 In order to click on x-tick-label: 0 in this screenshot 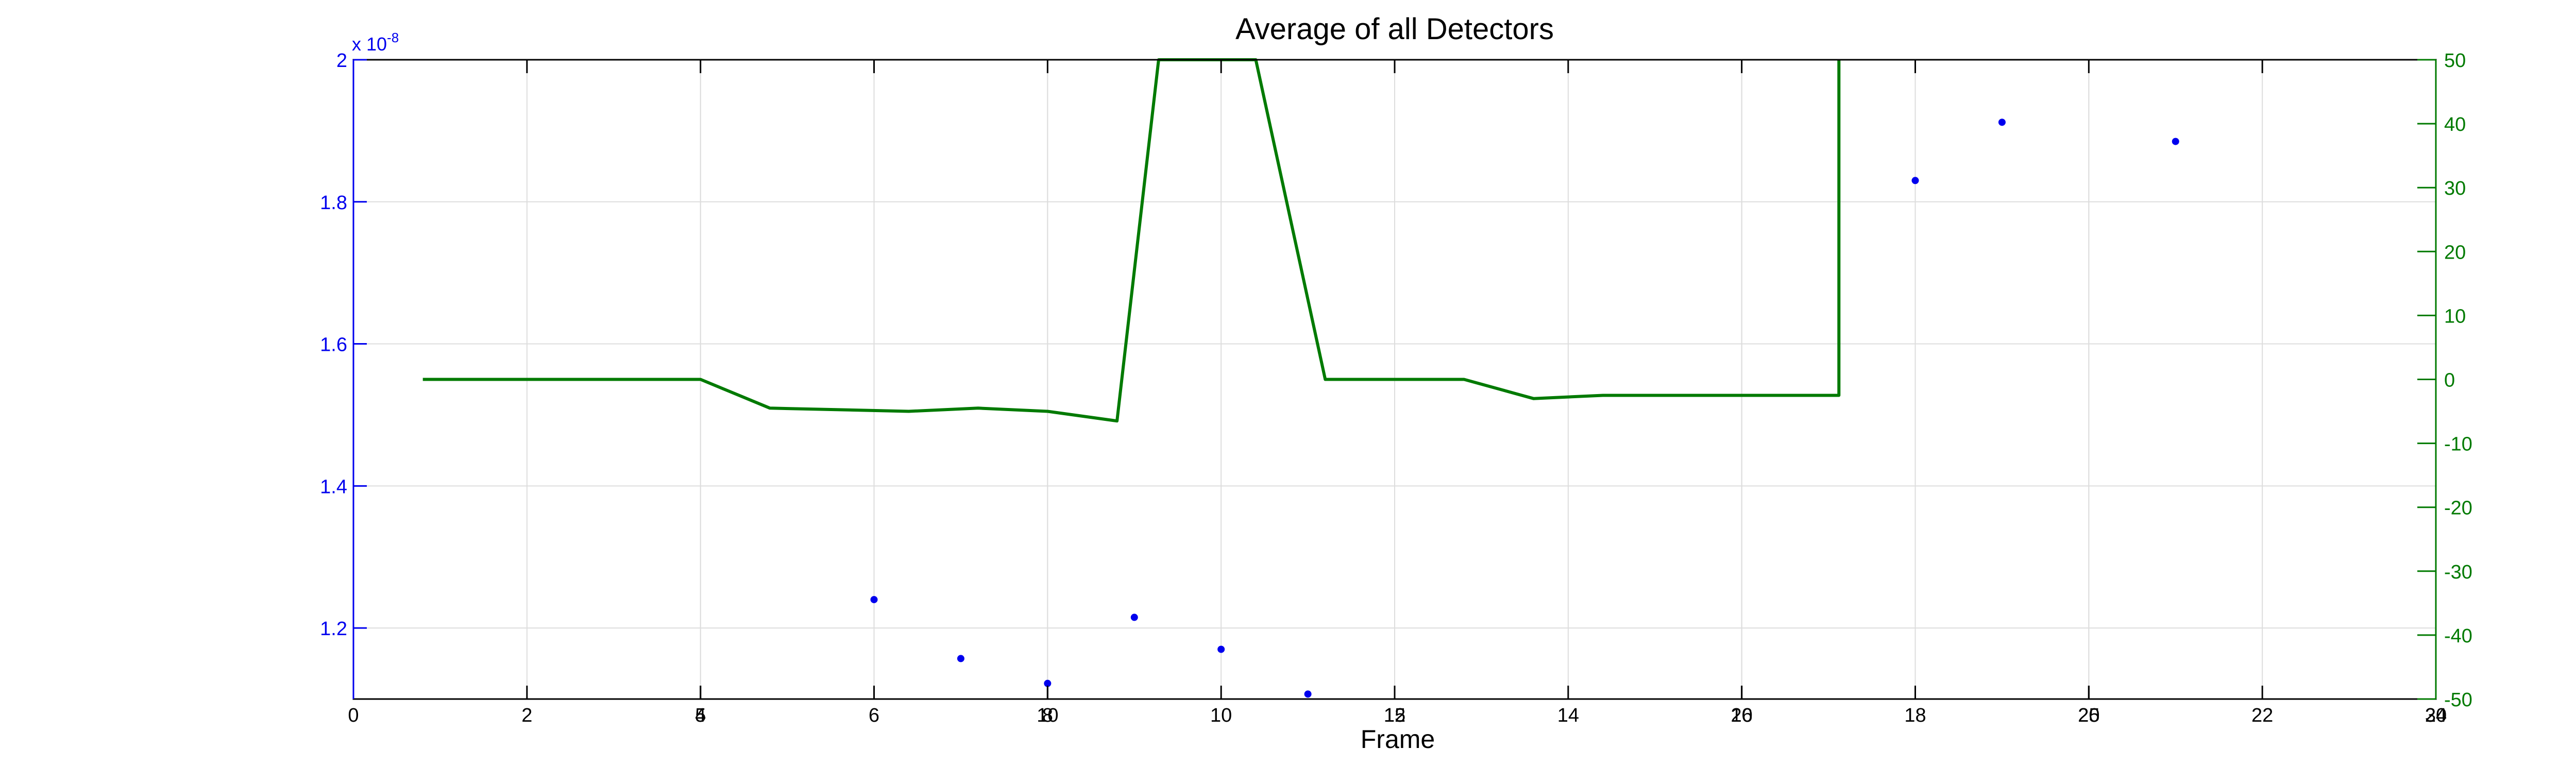, I will do `click(353, 715)`.